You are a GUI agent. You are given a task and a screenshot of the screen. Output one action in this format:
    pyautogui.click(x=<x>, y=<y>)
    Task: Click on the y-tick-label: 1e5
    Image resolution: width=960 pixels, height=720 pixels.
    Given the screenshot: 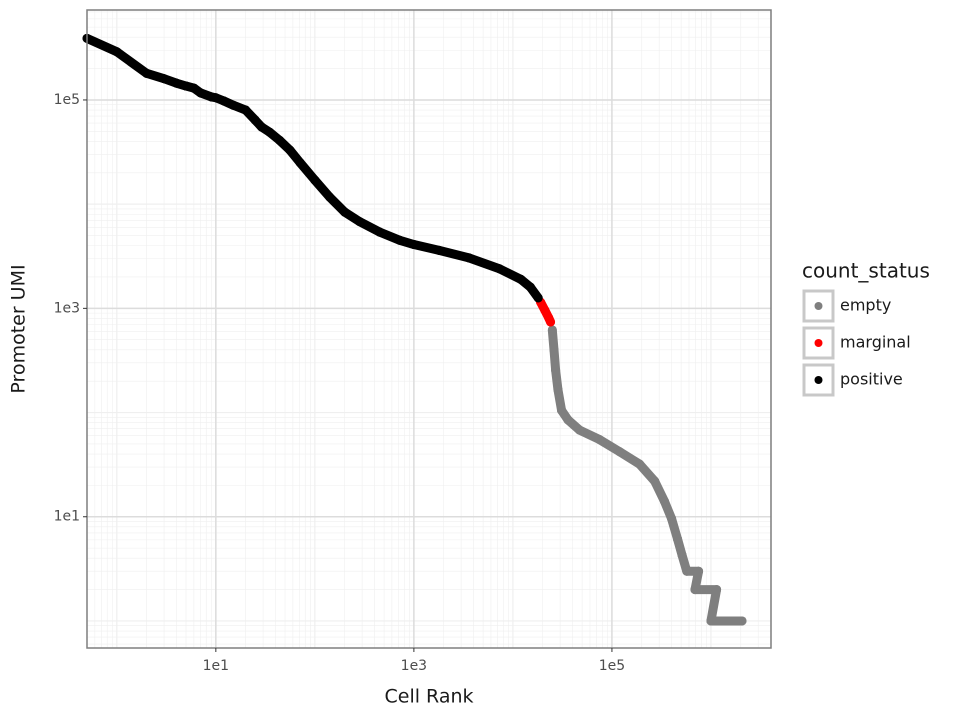 What is the action you would take?
    pyautogui.click(x=67, y=100)
    